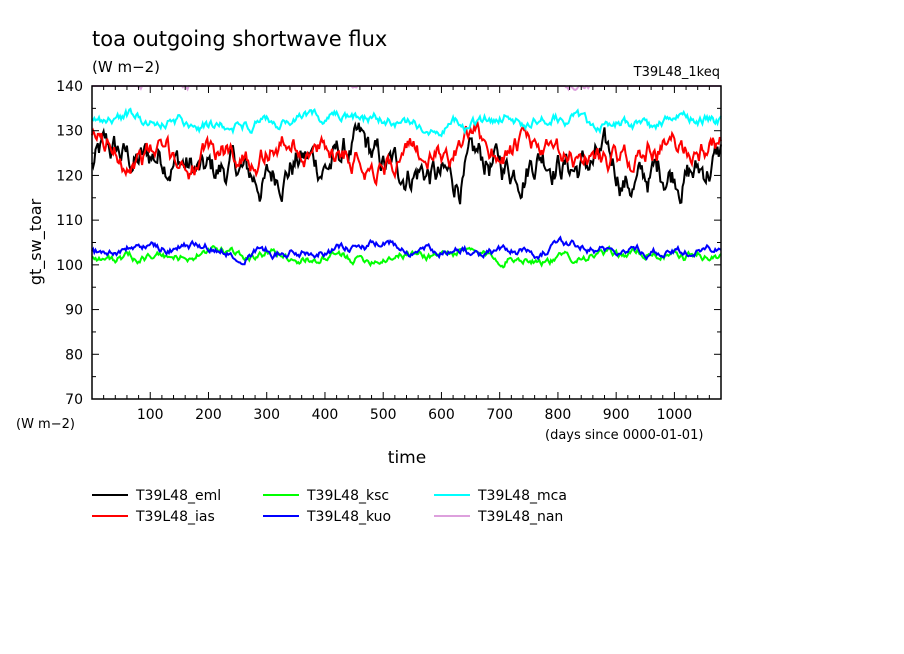 Image resolution: width=904 pixels, height=654 pixels. Describe the element at coordinates (406, 256) in the screenshot. I see `series-line-T39L48_ksc` at that location.